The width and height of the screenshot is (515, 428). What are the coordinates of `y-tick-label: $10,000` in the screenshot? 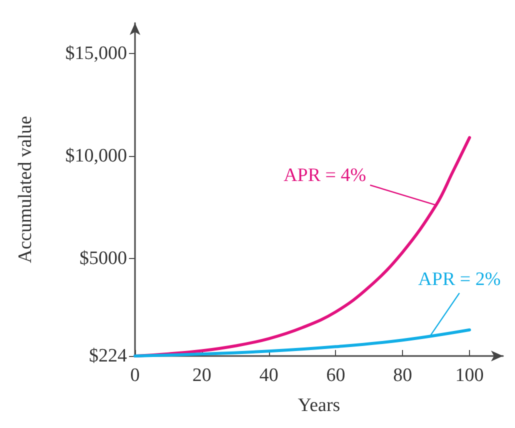 It's located at (96, 155).